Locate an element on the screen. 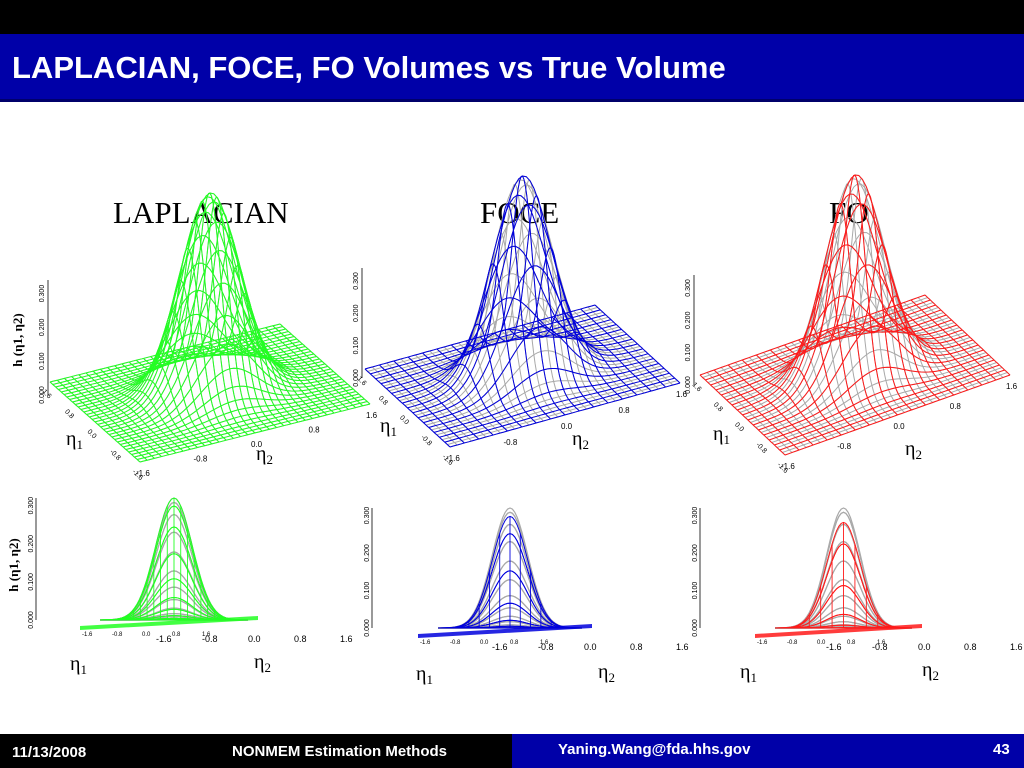 This screenshot has width=1024, height=768. footer-blue-block is located at coordinates (768, 751).